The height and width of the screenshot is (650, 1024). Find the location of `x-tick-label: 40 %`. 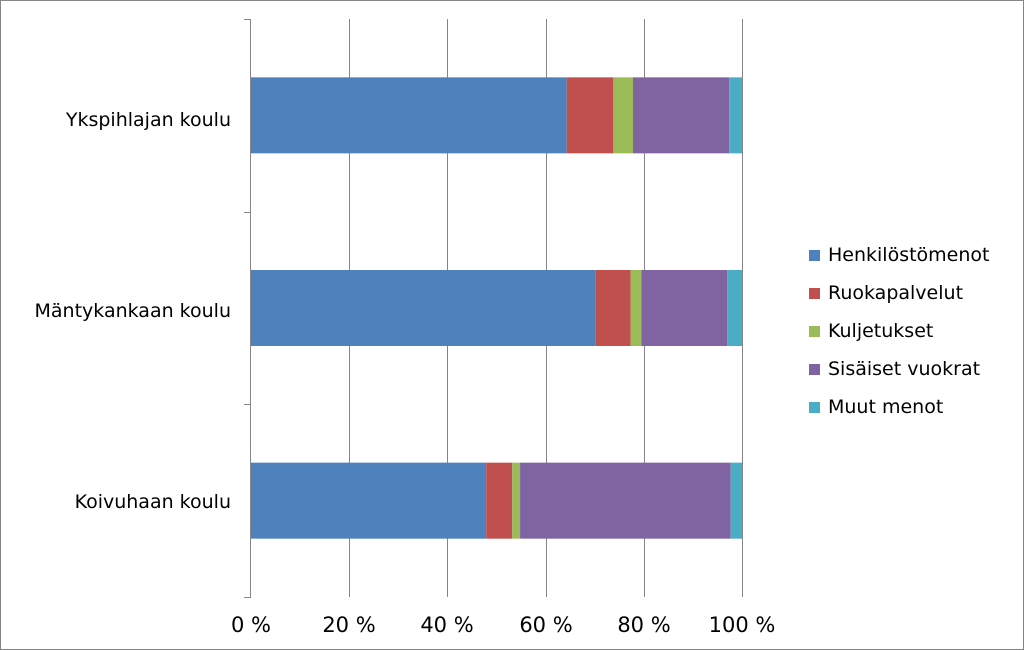

x-tick-label: 40 % is located at coordinates (447, 625).